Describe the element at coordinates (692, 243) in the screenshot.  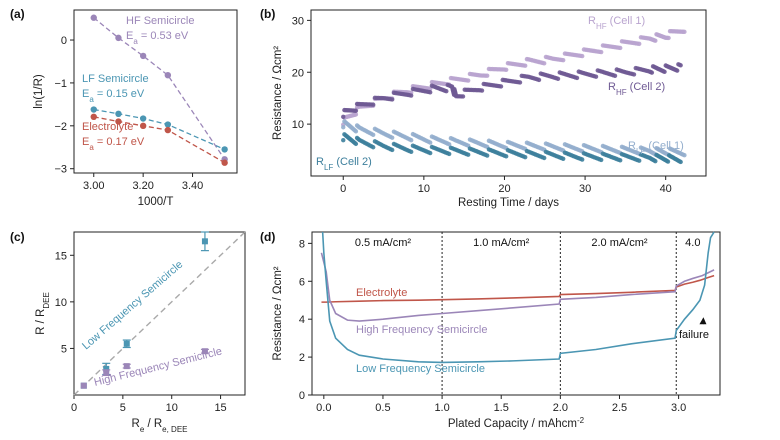
I see `rate-region-label: 4.0` at that location.